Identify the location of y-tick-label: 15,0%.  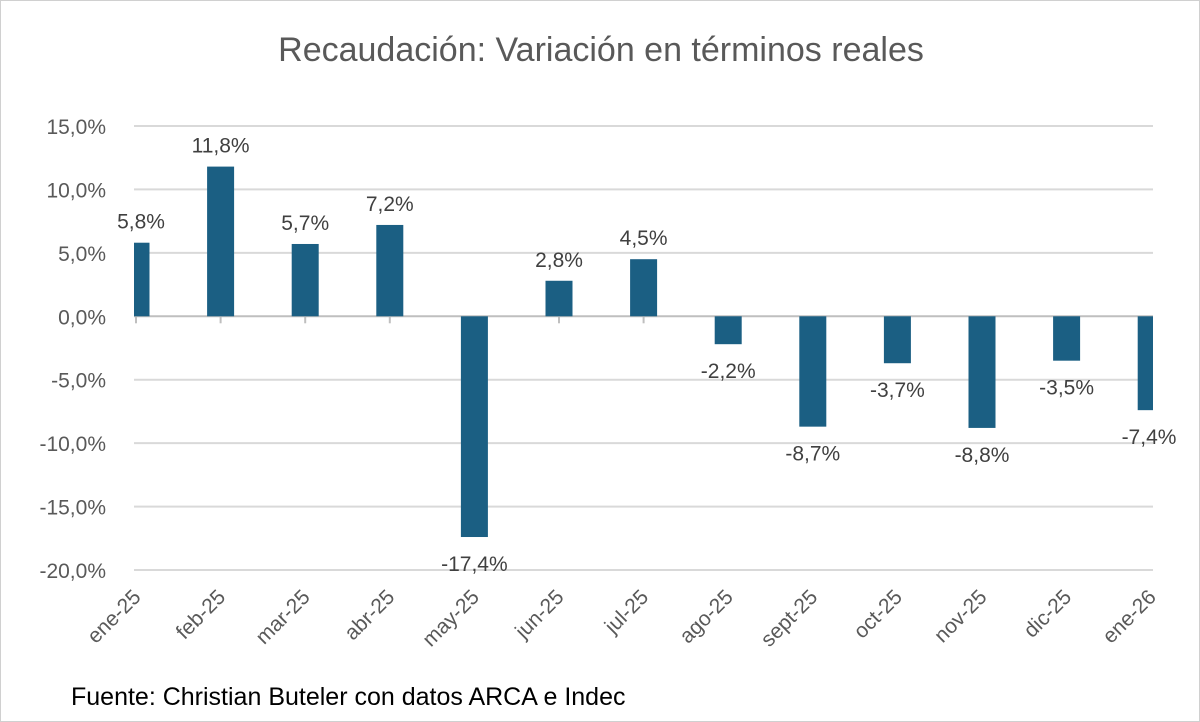
(76, 127).